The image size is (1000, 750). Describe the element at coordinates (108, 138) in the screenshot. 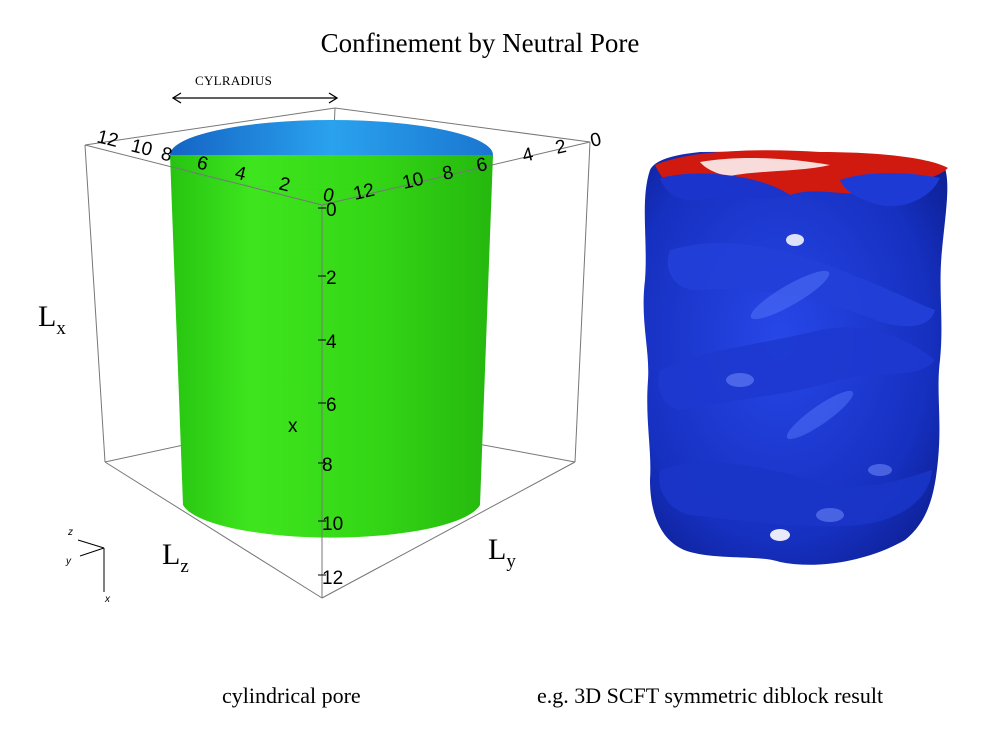

I see `top-left-tick-label: 12` at that location.